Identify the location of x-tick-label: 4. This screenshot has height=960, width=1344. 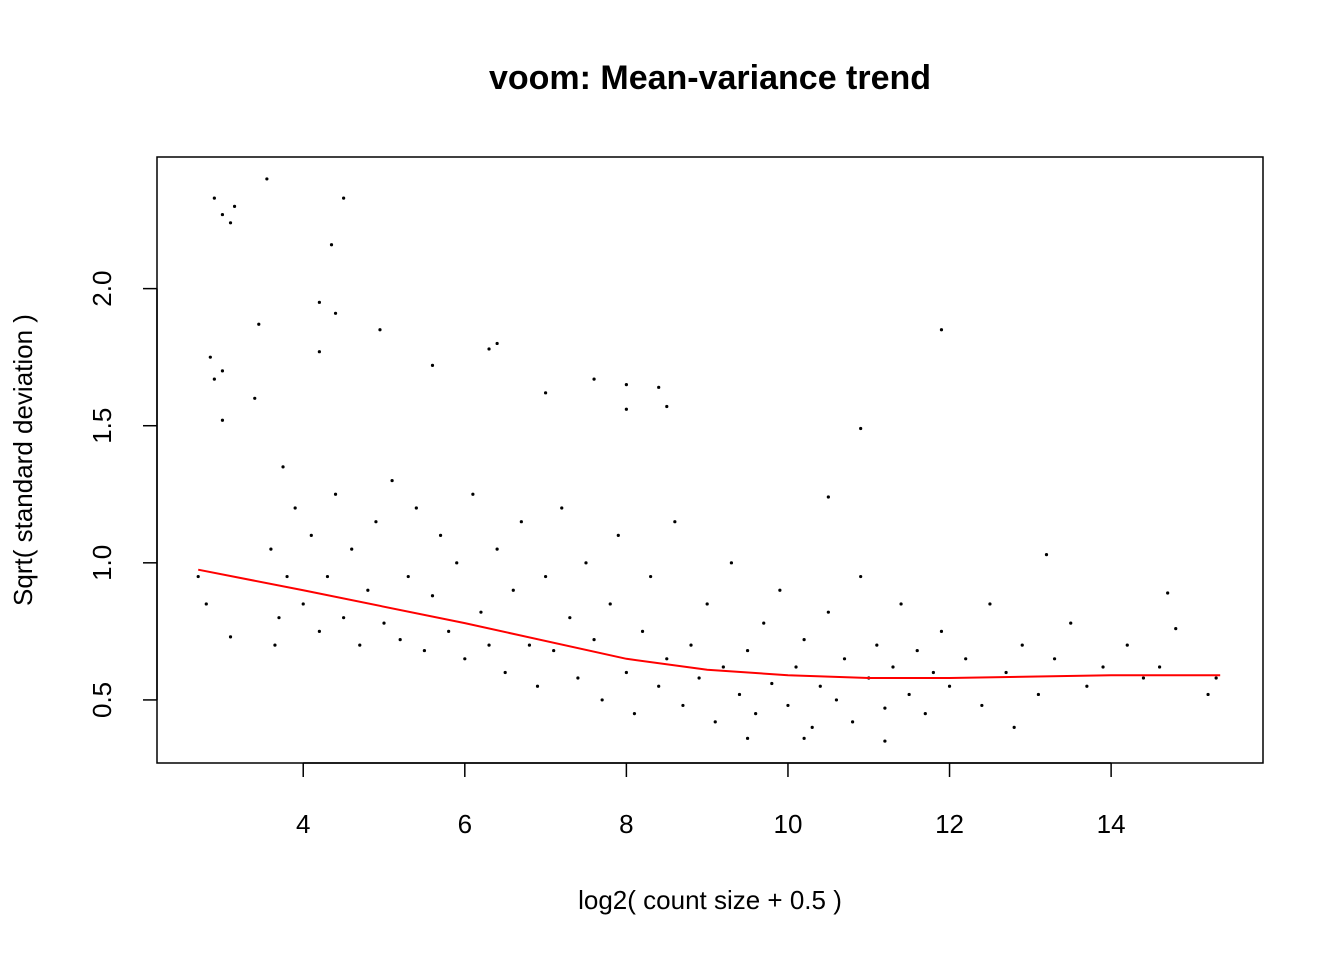
(303, 824).